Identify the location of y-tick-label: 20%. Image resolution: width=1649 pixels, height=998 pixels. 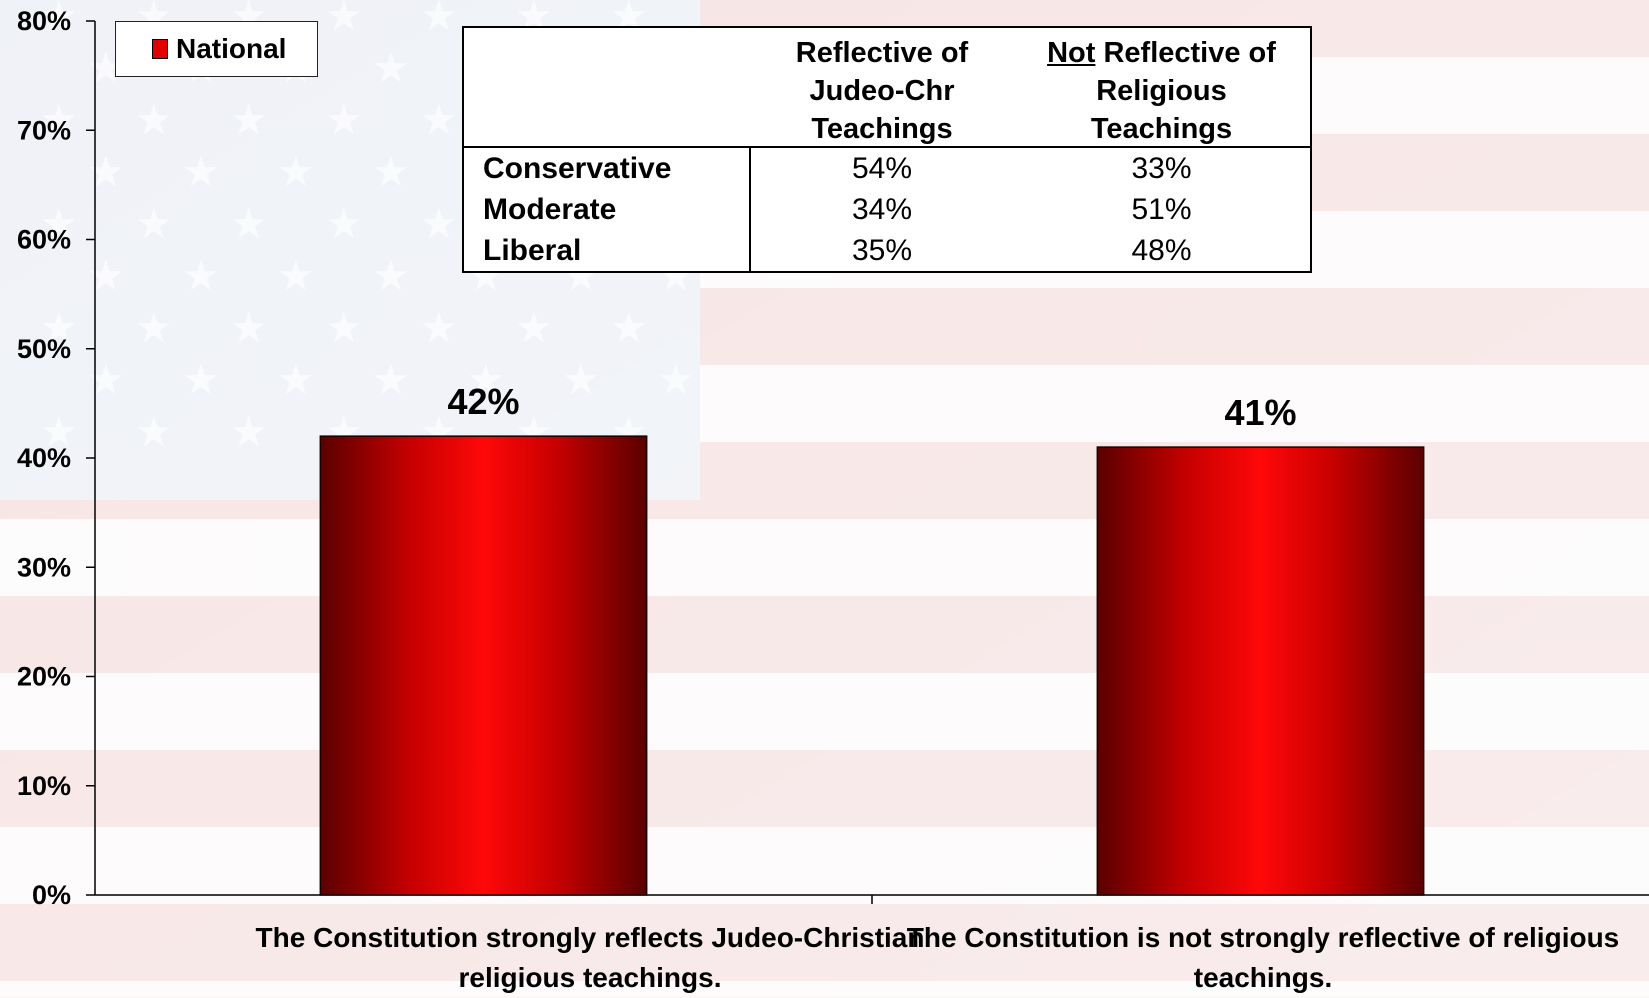
(44, 677).